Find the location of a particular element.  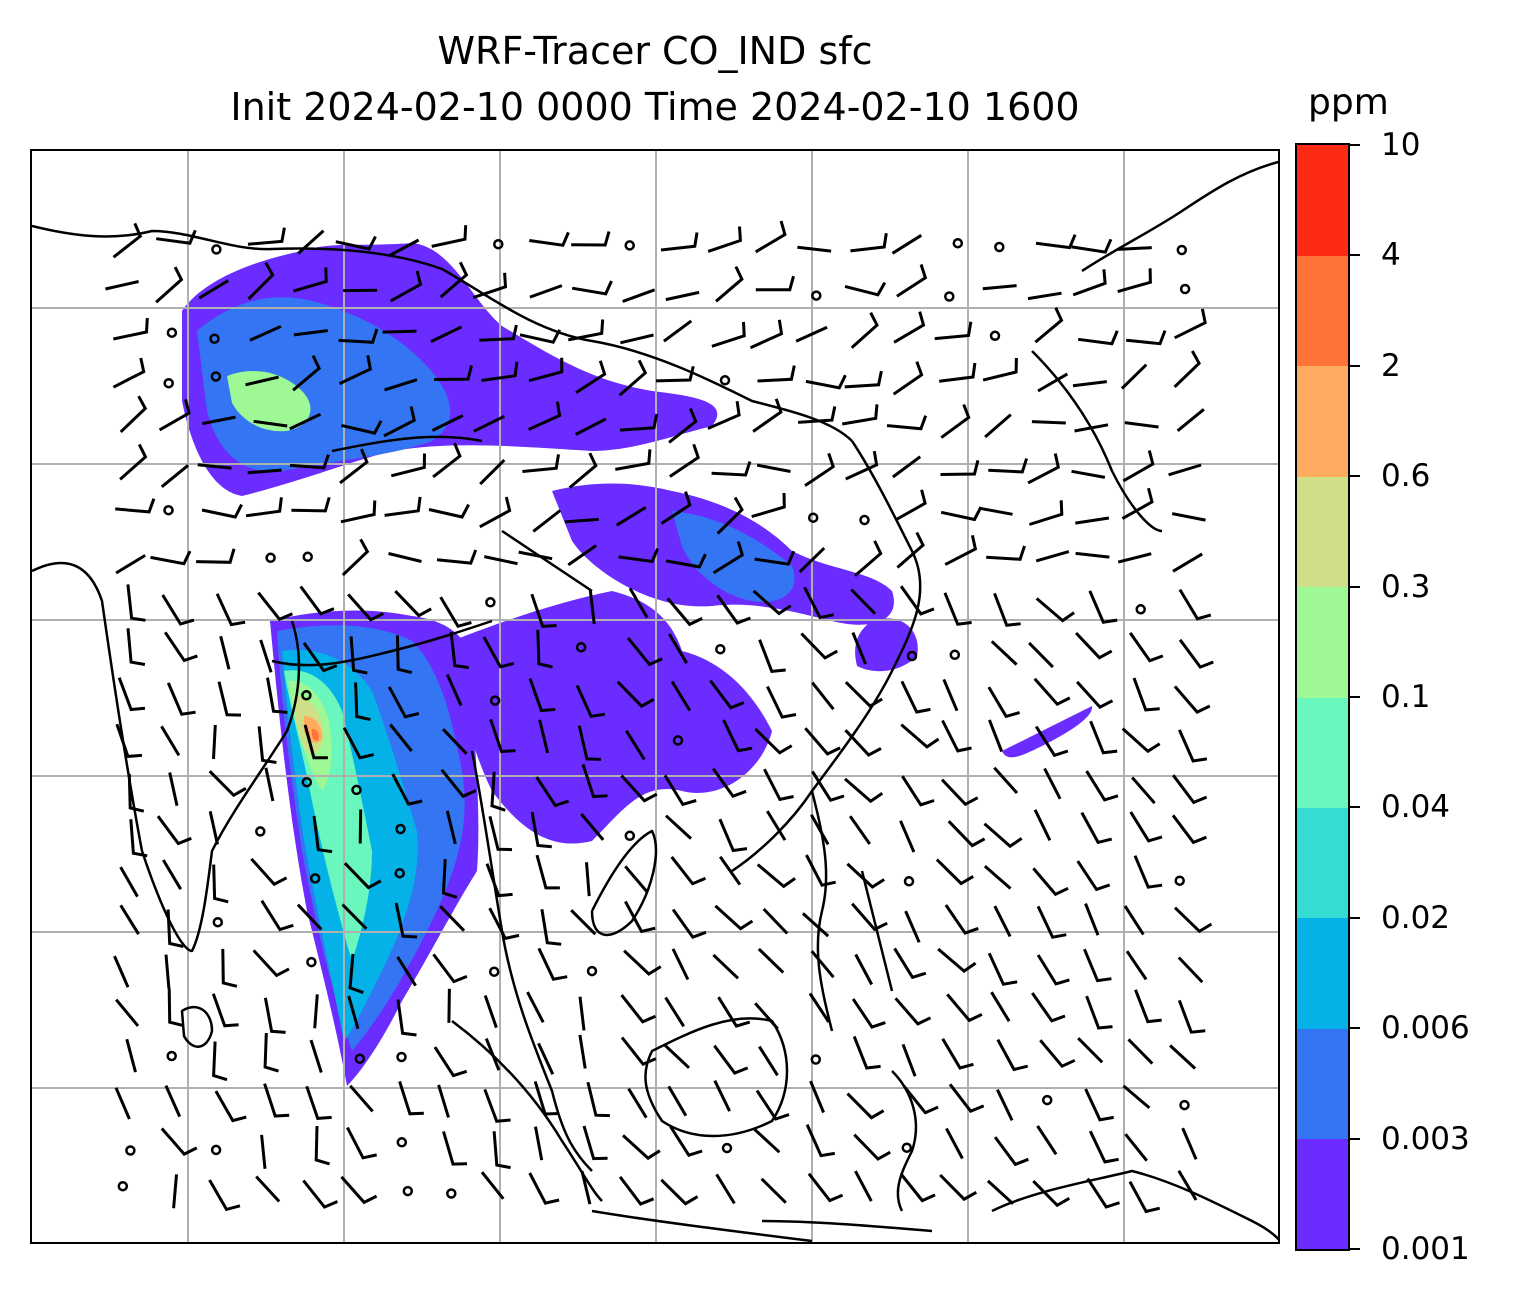

coastline-korea-japan is located at coordinates (1154, 346).